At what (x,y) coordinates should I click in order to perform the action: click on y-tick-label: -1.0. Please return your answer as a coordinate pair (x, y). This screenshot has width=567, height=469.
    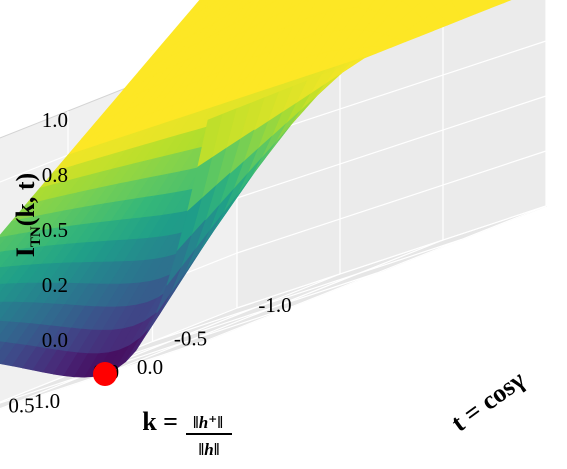
    Looking at the image, I should click on (274, 305).